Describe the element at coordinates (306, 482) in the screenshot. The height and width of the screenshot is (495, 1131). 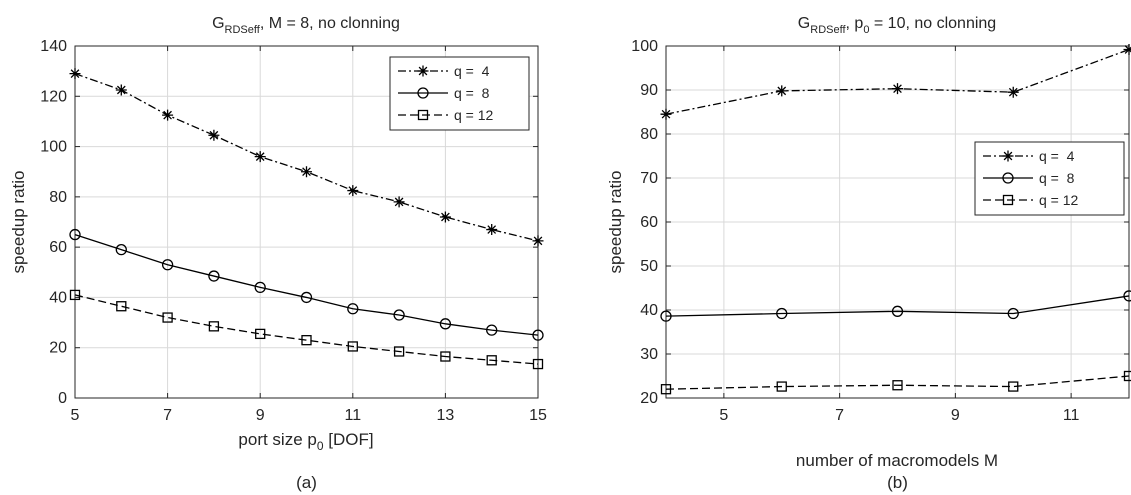
I see `panel-caption: (a)` at that location.